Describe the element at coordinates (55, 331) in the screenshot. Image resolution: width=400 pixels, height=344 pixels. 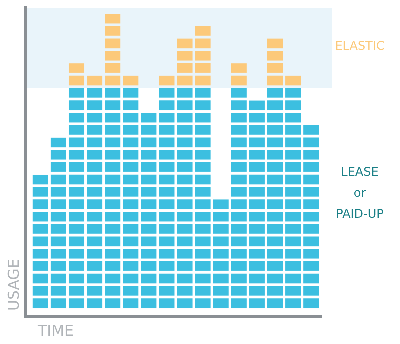
I see `x-axis-title: TIME` at that location.